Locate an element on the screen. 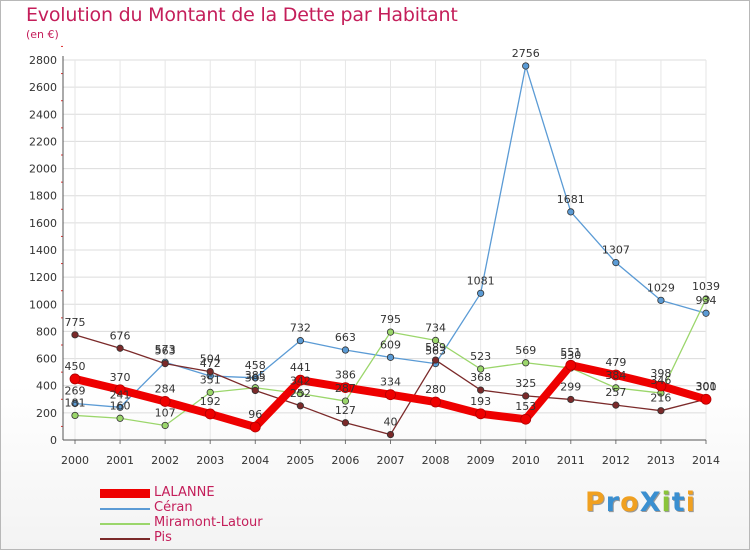 Image resolution: width=750 pixels, height=550 pixels. data-label: 386 is located at coordinates (345, 375).